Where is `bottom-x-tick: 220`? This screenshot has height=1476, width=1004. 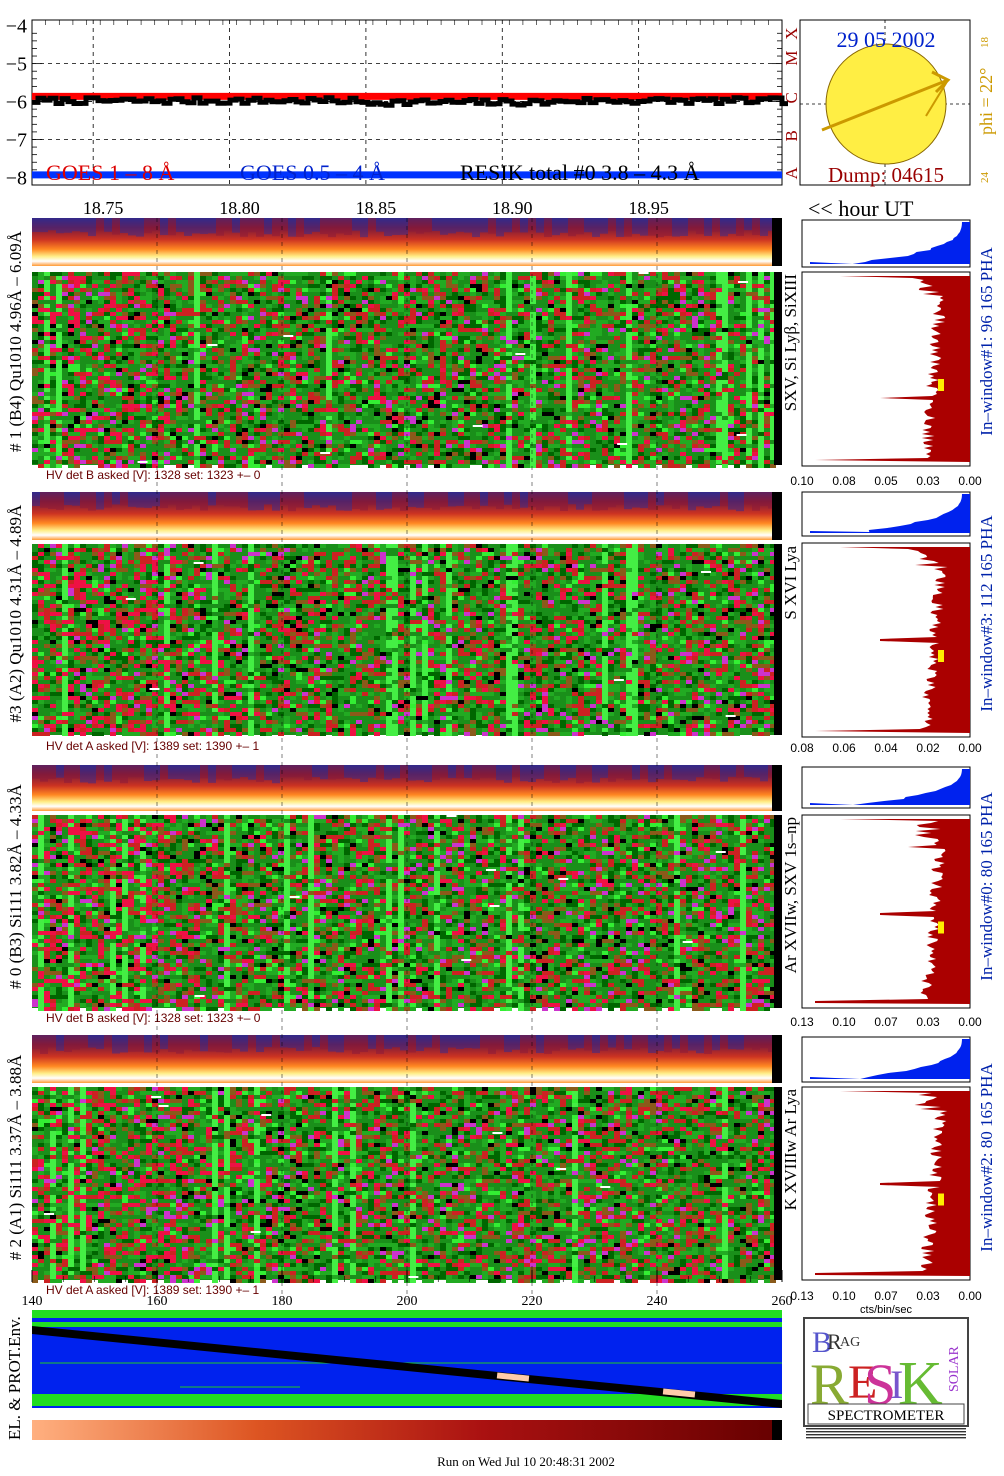 bottom-x-tick: 220 is located at coordinates (532, 1301).